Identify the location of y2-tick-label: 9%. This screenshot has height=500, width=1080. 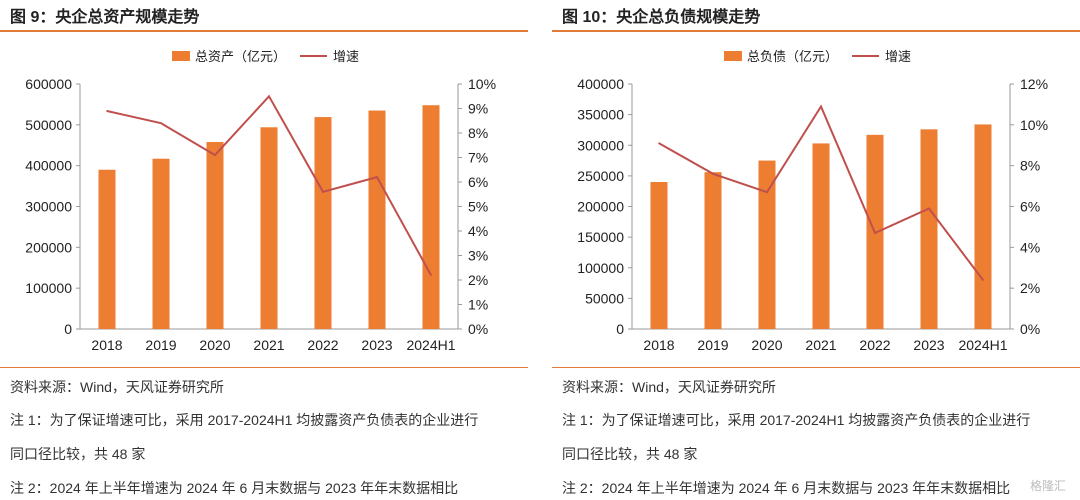
(478, 109).